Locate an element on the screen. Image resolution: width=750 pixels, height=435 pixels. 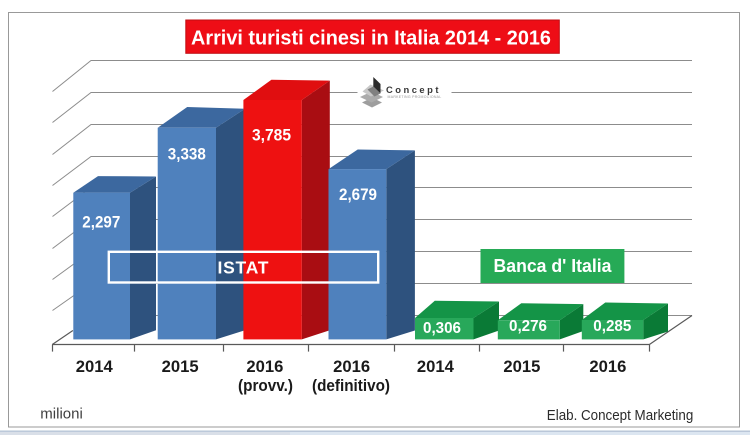
svg-text: Banca d' Italia is located at coordinates (553, 265).